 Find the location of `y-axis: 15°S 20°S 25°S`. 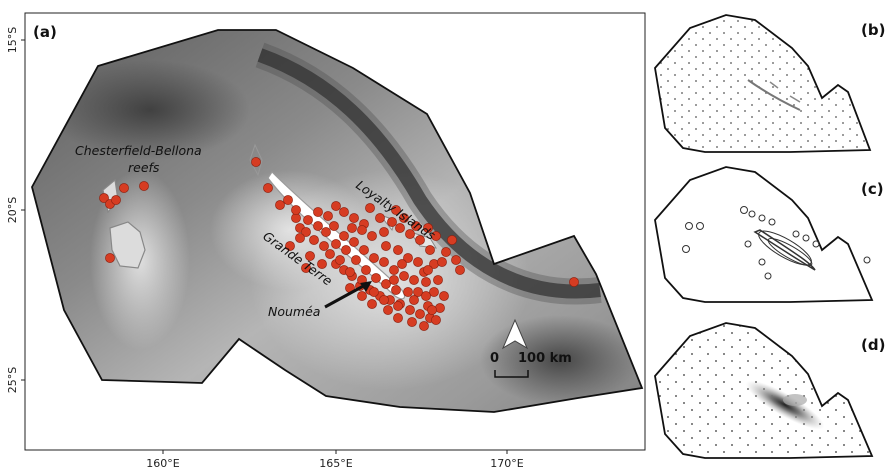

y-axis: 15°S 20°S 25°S is located at coordinates (15, 210).